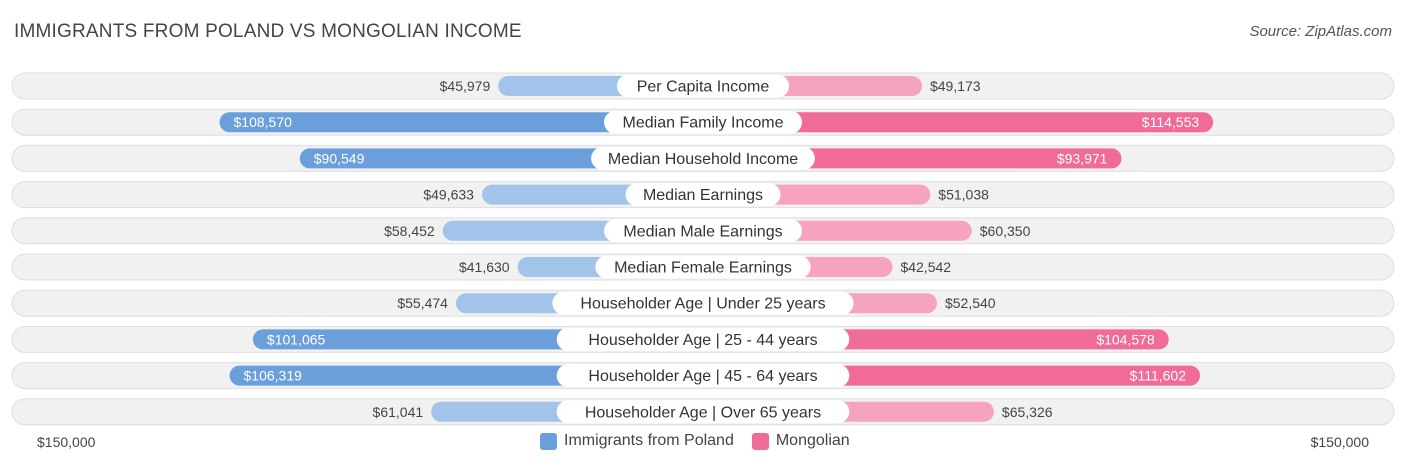 The height and width of the screenshot is (467, 1406). I want to click on bar-mongolian, so click(958, 122).